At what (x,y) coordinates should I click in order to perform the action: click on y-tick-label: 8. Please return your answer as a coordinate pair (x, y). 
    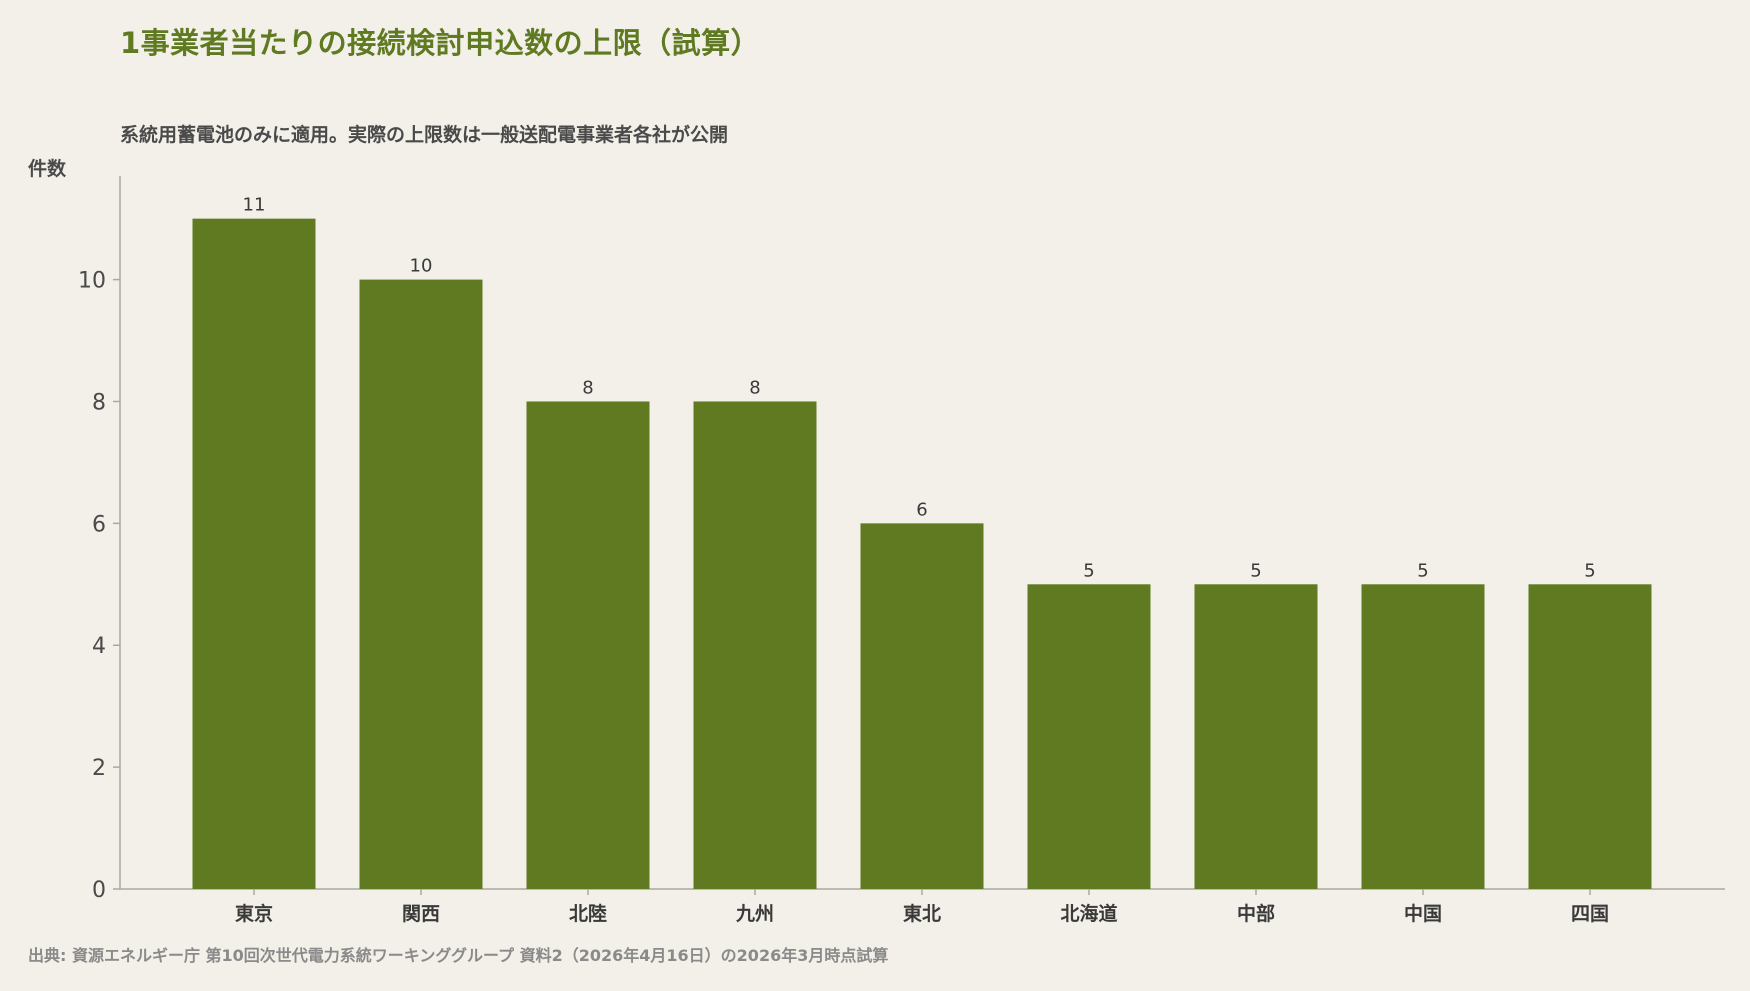
    Looking at the image, I should click on (99, 402).